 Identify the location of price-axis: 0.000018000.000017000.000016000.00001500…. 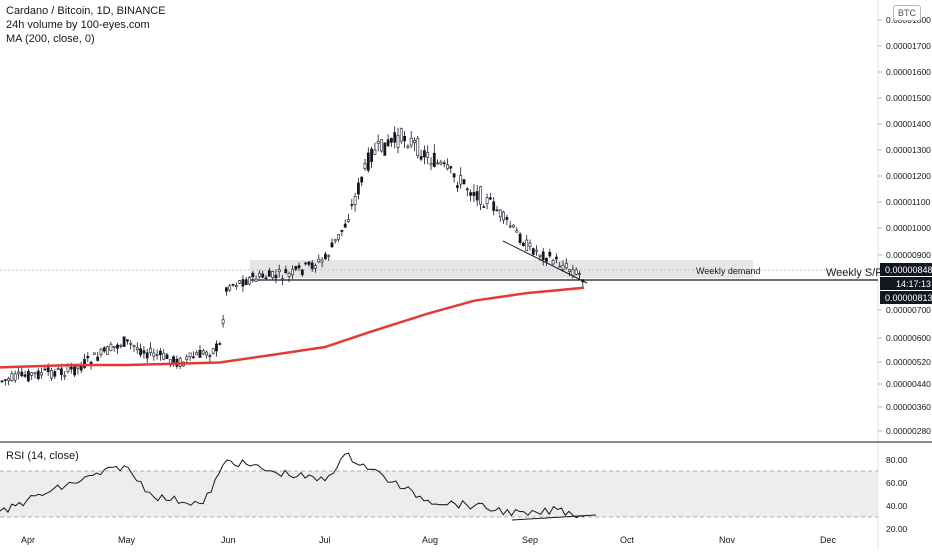
(904, 225).